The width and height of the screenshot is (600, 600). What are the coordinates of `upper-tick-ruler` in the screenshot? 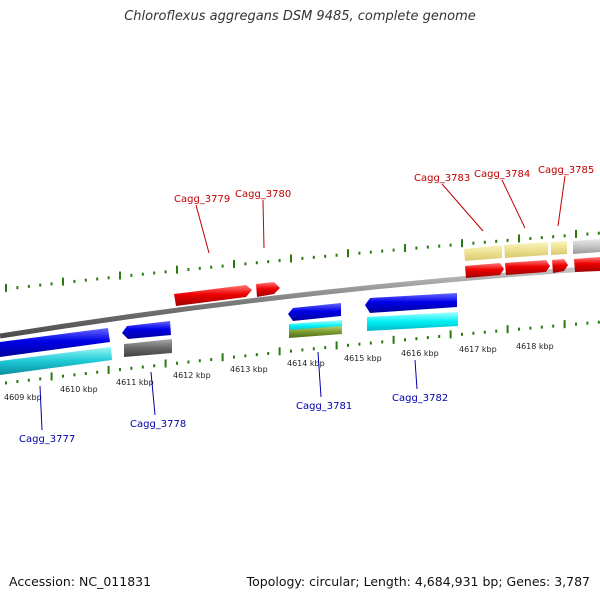 It's located at (302, 260).